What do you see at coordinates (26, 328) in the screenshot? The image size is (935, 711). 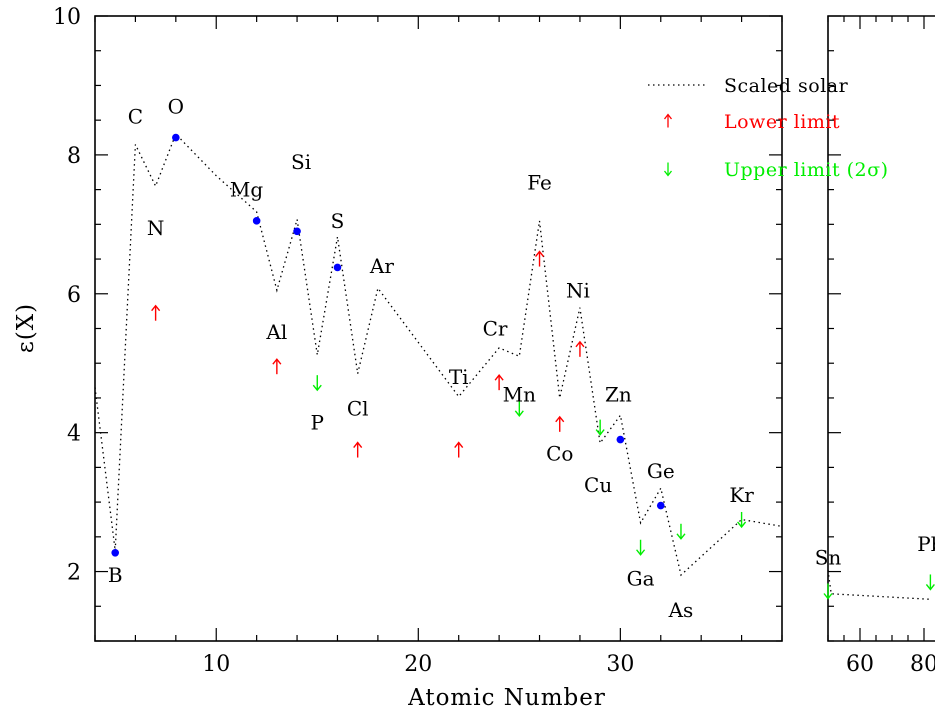 I see `y-axis-label: ε(X)` at bounding box center [26, 328].